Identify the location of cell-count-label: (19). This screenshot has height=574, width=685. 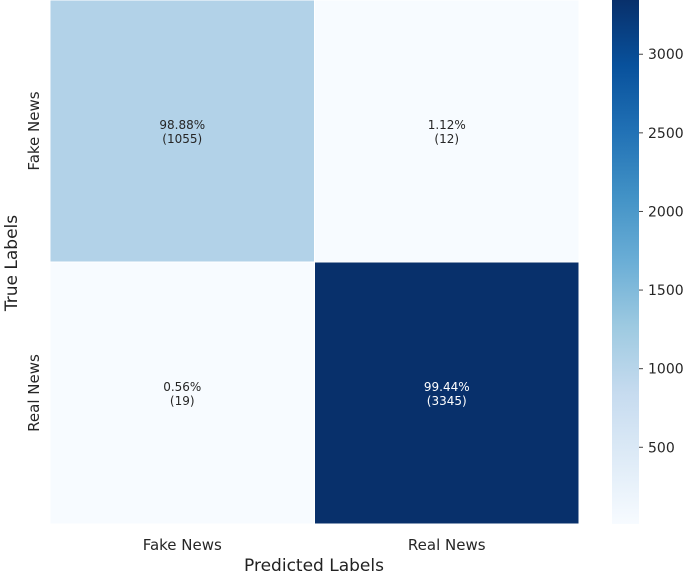
(182, 401).